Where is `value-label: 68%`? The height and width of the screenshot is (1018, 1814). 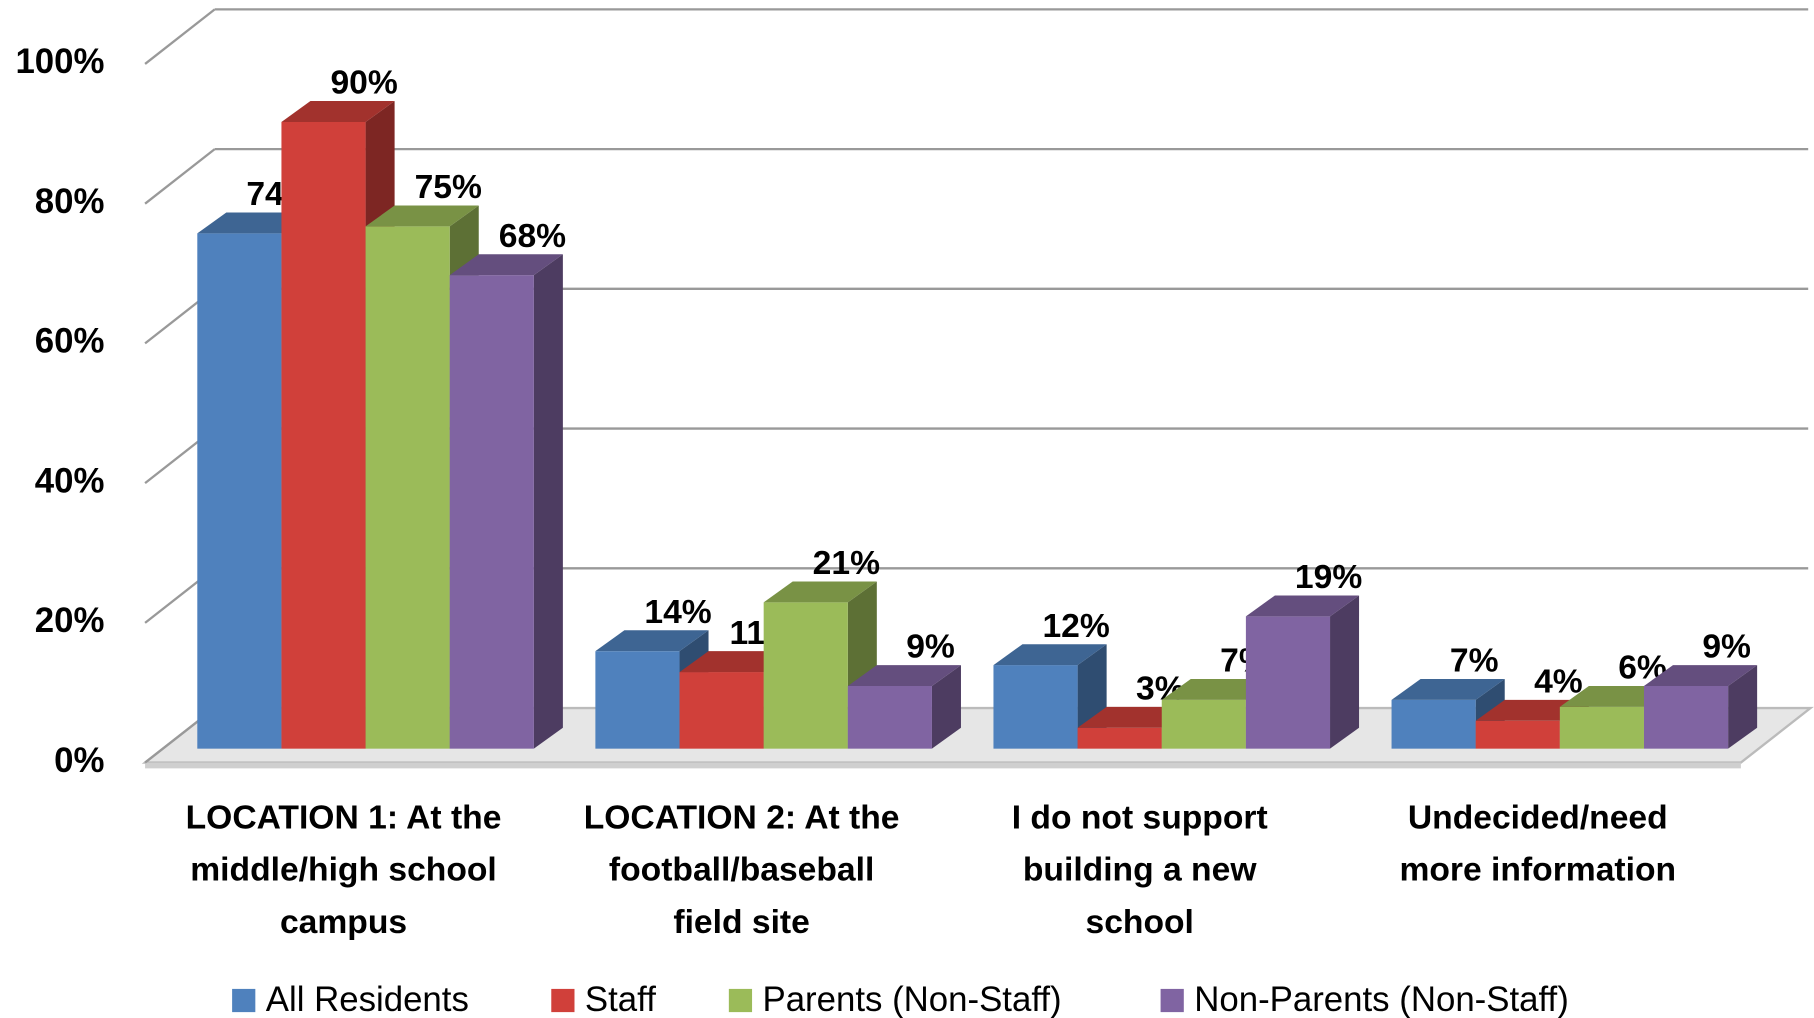 value-label: 68% is located at coordinates (532, 236).